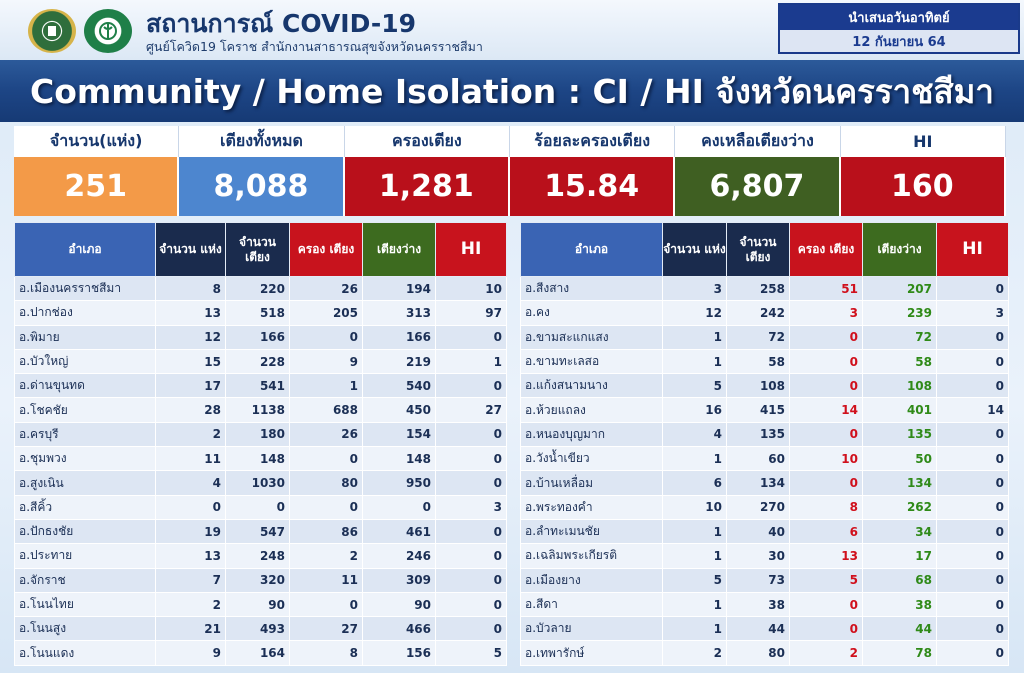  Describe the element at coordinates (399, 434) in the screenshot. I see `available-cell: 154` at that location.